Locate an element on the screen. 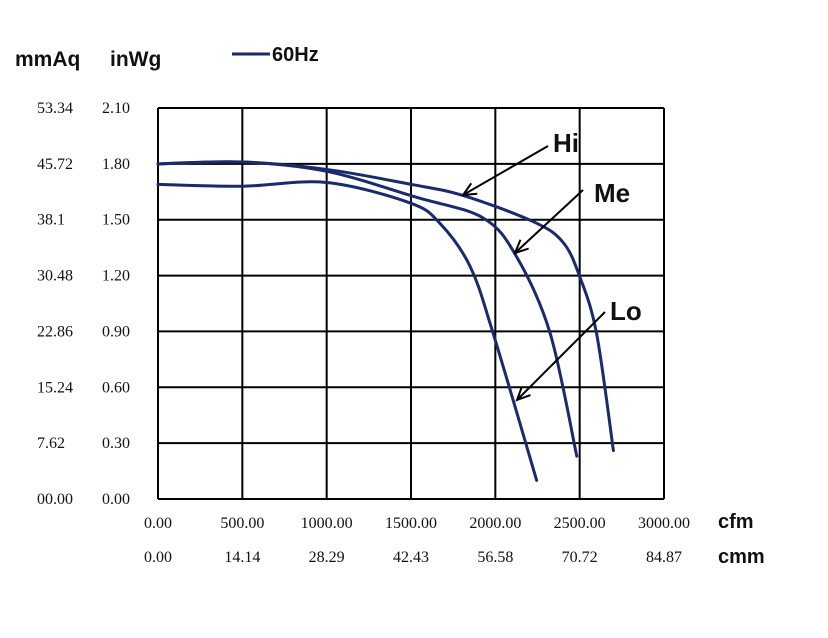 This screenshot has height=638, width=828. y-tick-label-inwg: 1.20 is located at coordinates (116, 276).